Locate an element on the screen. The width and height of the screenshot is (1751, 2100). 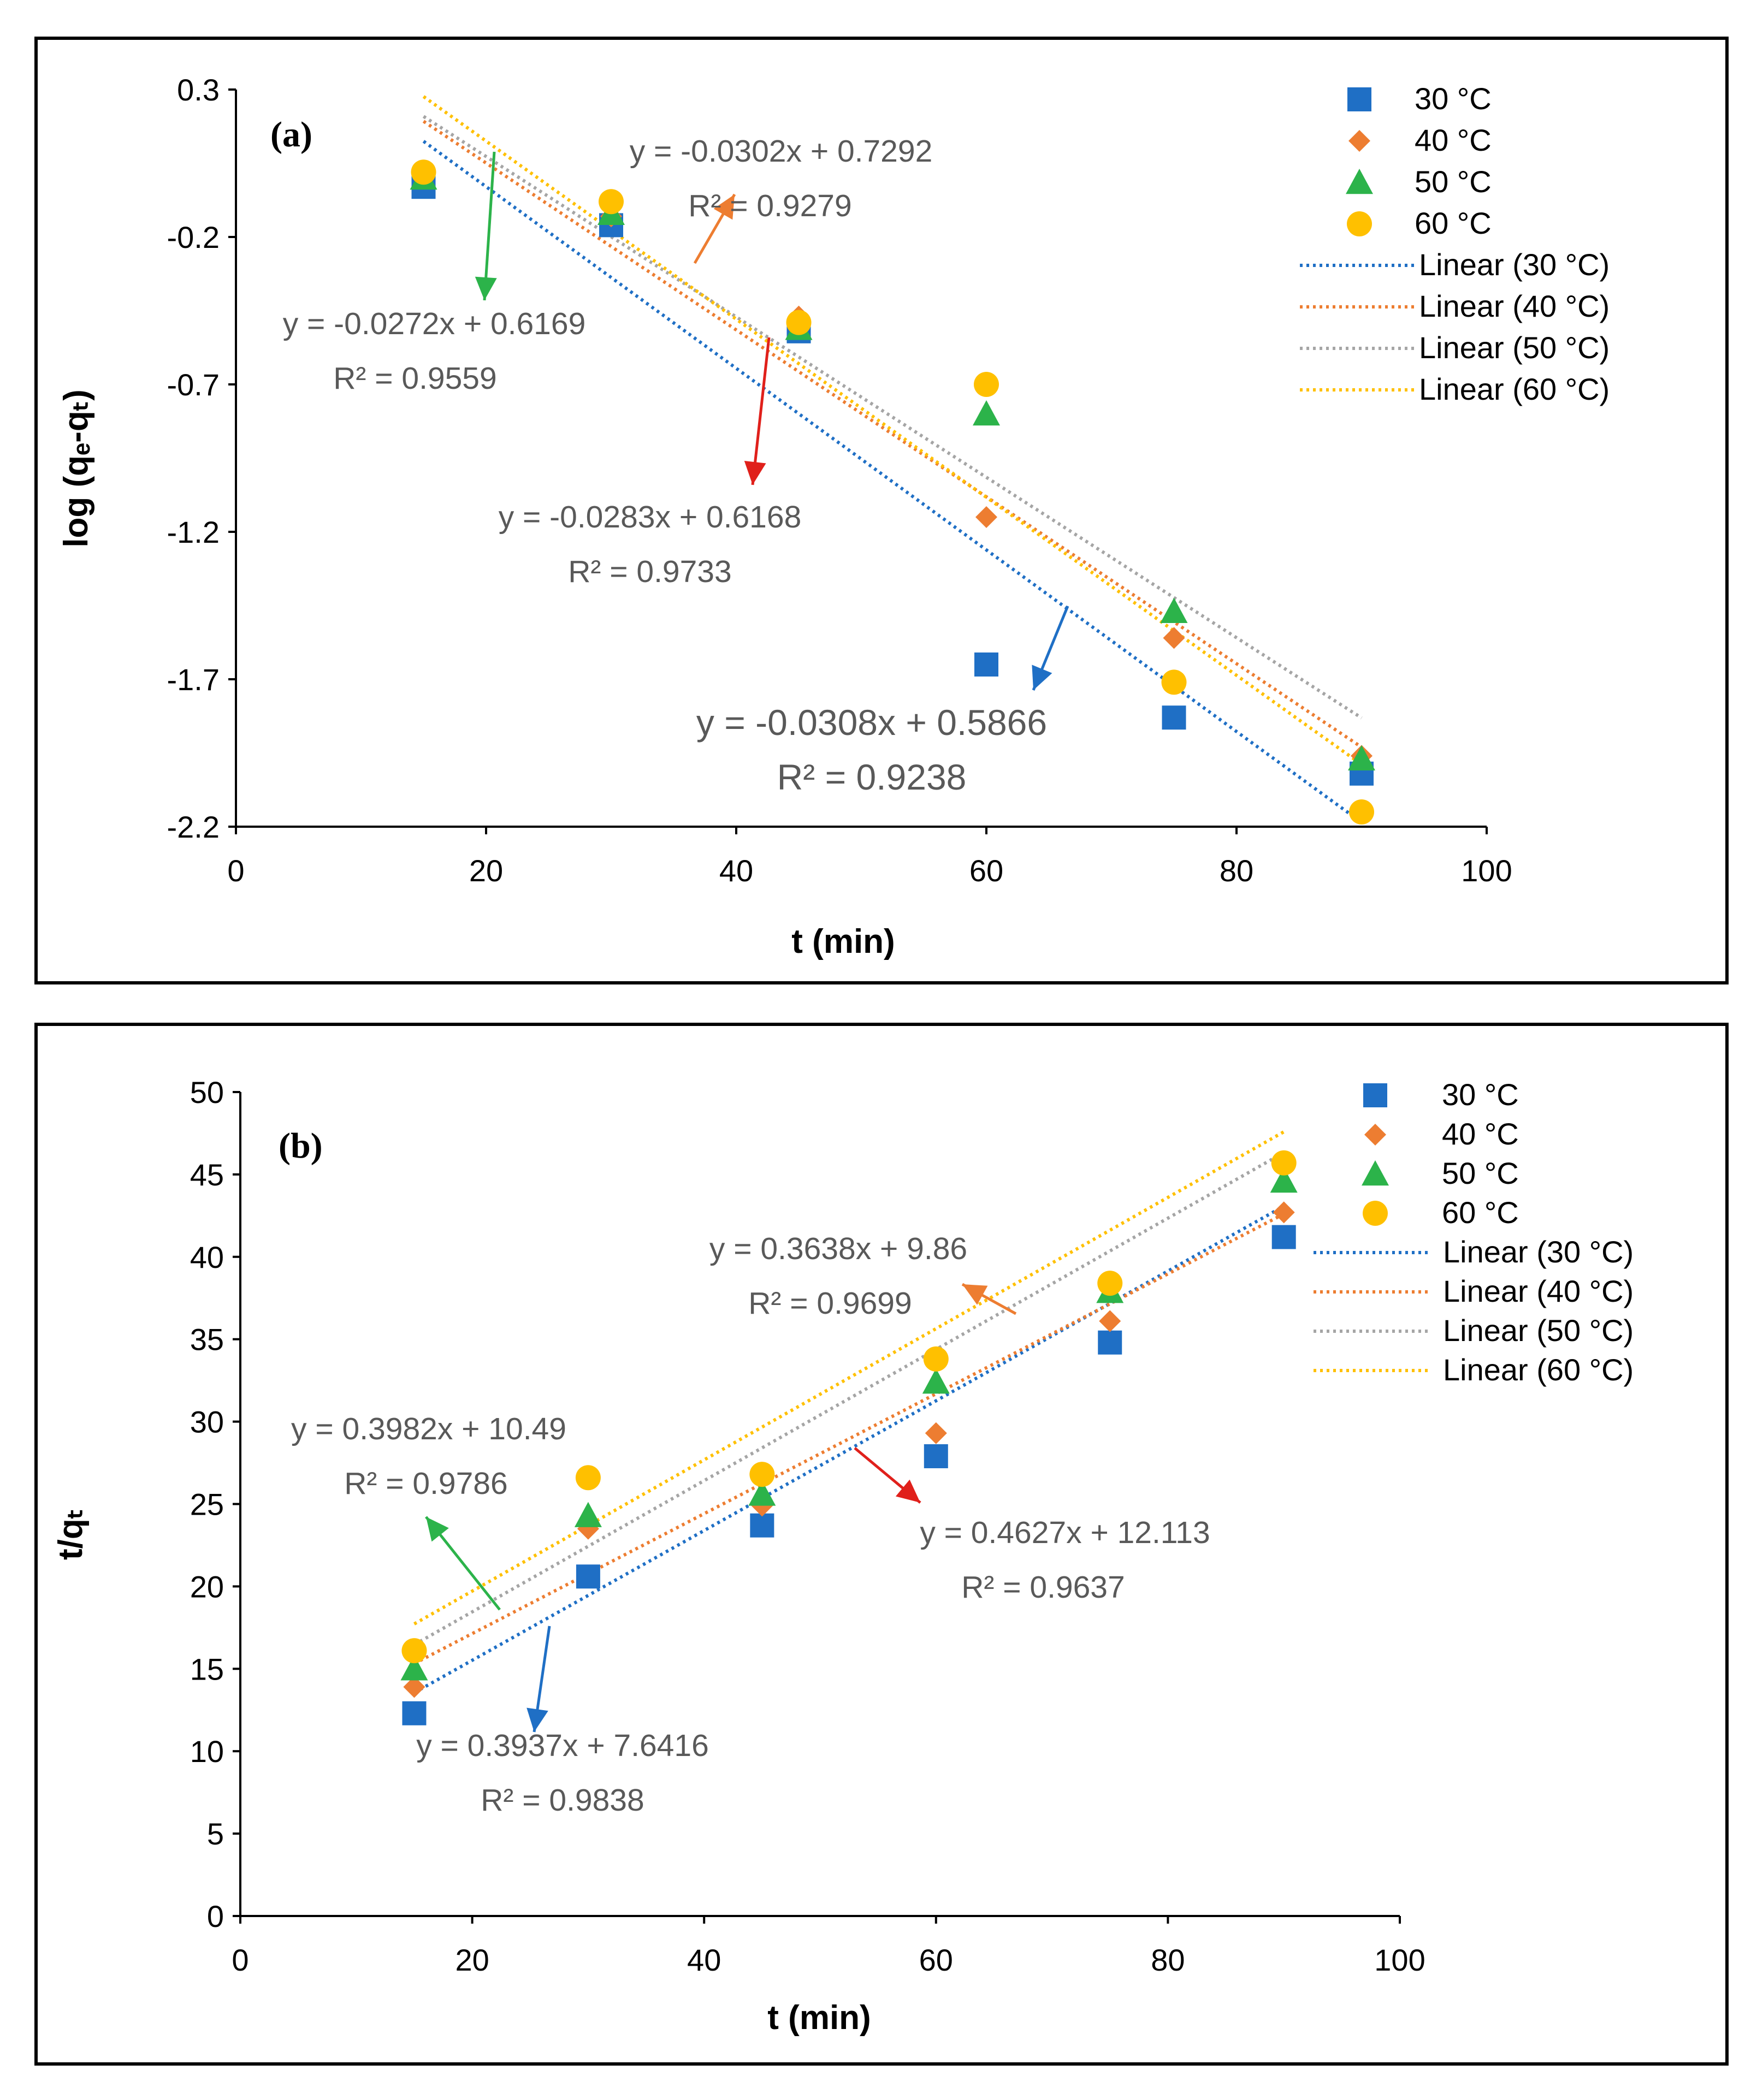
legend-linear-label-2: Linear (40 °C) is located at coordinates (1514, 306).